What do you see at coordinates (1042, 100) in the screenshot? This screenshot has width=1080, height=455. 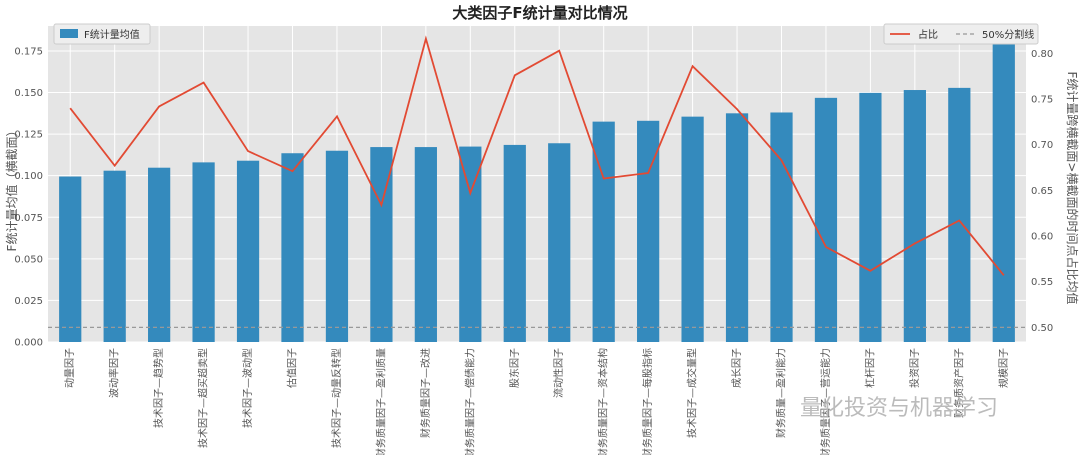 I see `y-right-tick-label: 0.75` at bounding box center [1042, 100].